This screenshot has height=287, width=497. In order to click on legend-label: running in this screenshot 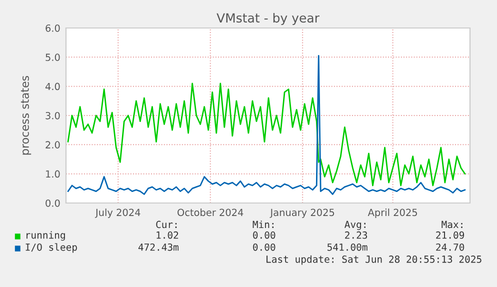, I will do `click(45, 236)`.